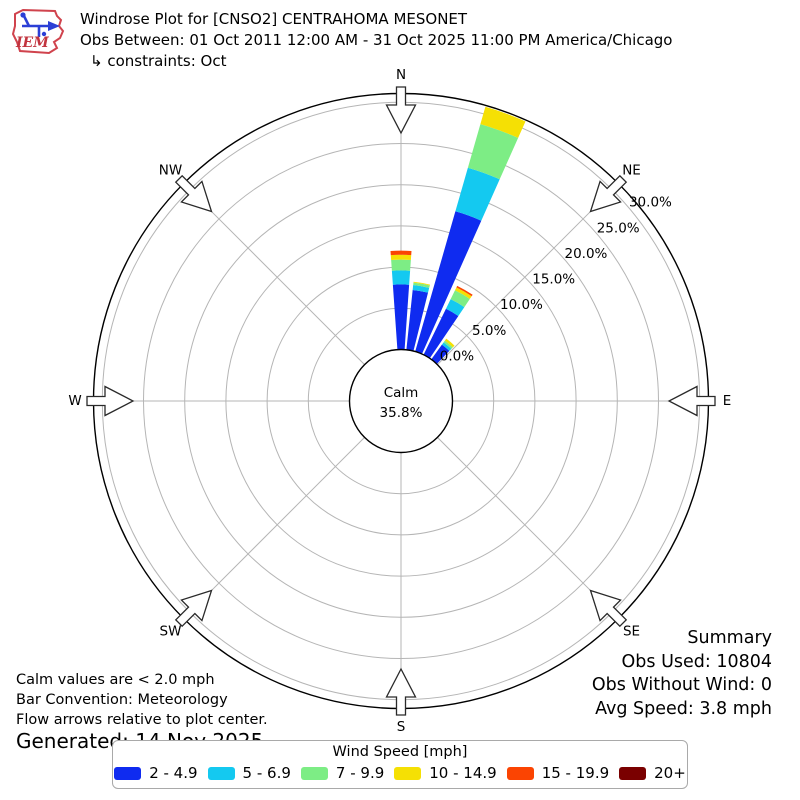 The image size is (800, 800). I want to click on legend-item: 10 - 14.9, so click(445, 773).